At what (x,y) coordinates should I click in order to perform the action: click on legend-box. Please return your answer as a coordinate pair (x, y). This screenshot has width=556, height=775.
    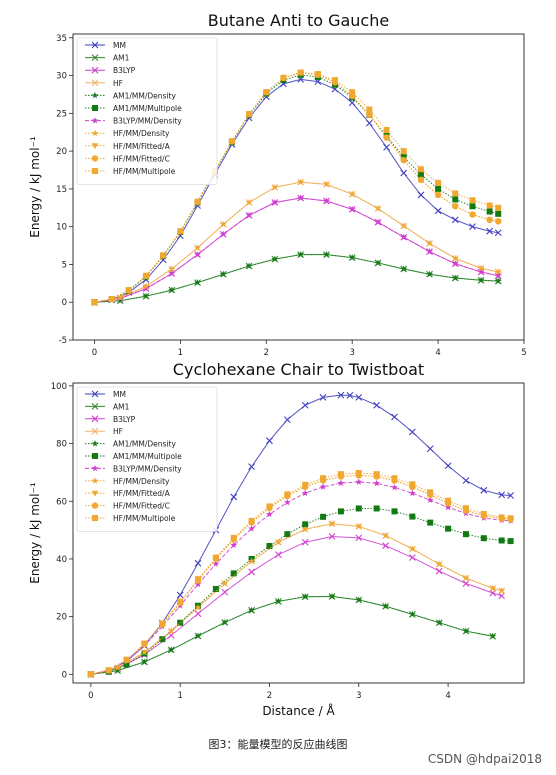
    Looking at the image, I should click on (147, 459).